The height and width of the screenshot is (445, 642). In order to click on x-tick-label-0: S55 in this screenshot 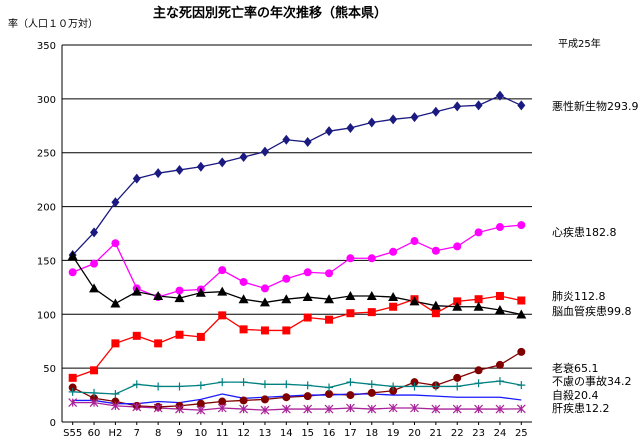, I will do `click(72, 433)`.